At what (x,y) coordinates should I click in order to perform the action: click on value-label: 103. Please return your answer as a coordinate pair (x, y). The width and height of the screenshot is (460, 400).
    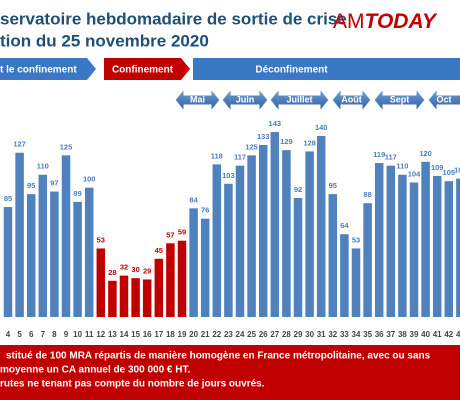
    Looking at the image, I should click on (228, 175).